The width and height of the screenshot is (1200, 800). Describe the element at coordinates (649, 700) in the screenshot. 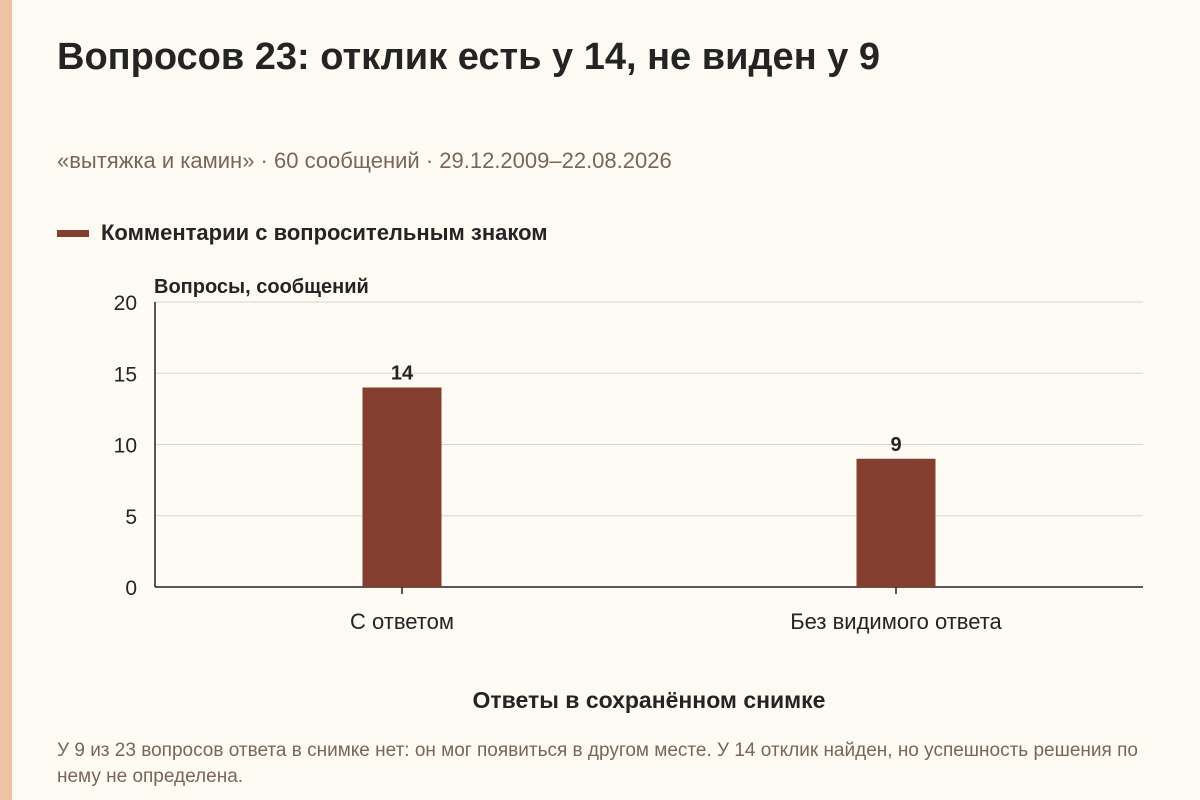

I see `x-axis-title: Ответы в сохранённом снимке` at that location.